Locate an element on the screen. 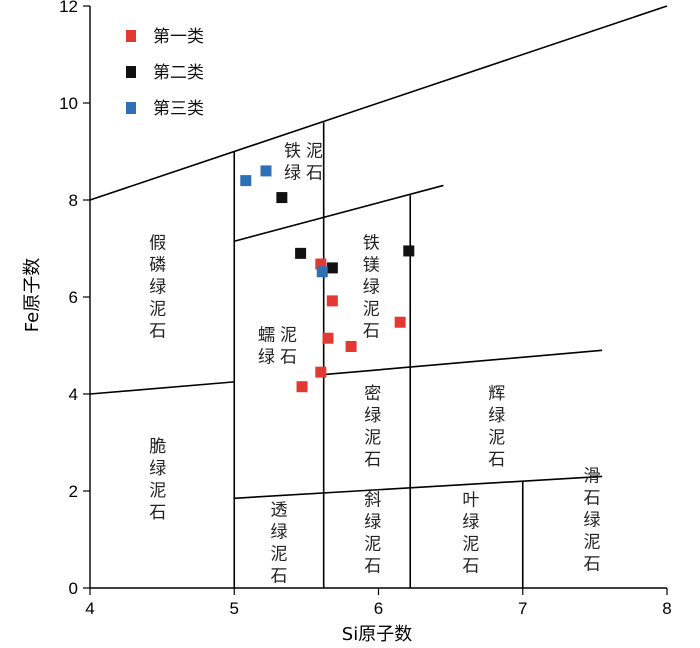  y-tick-label: 12 is located at coordinates (68, 8).